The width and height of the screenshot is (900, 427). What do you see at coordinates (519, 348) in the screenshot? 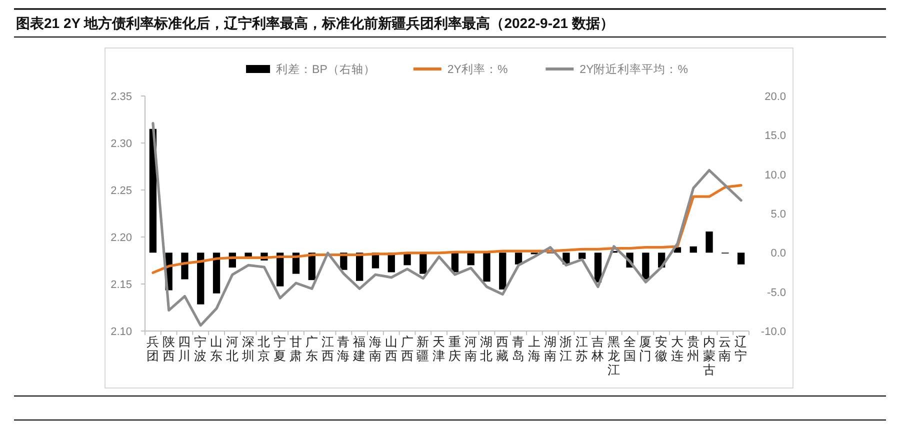
I see `x-tick-label: 青岛` at bounding box center [519, 348].